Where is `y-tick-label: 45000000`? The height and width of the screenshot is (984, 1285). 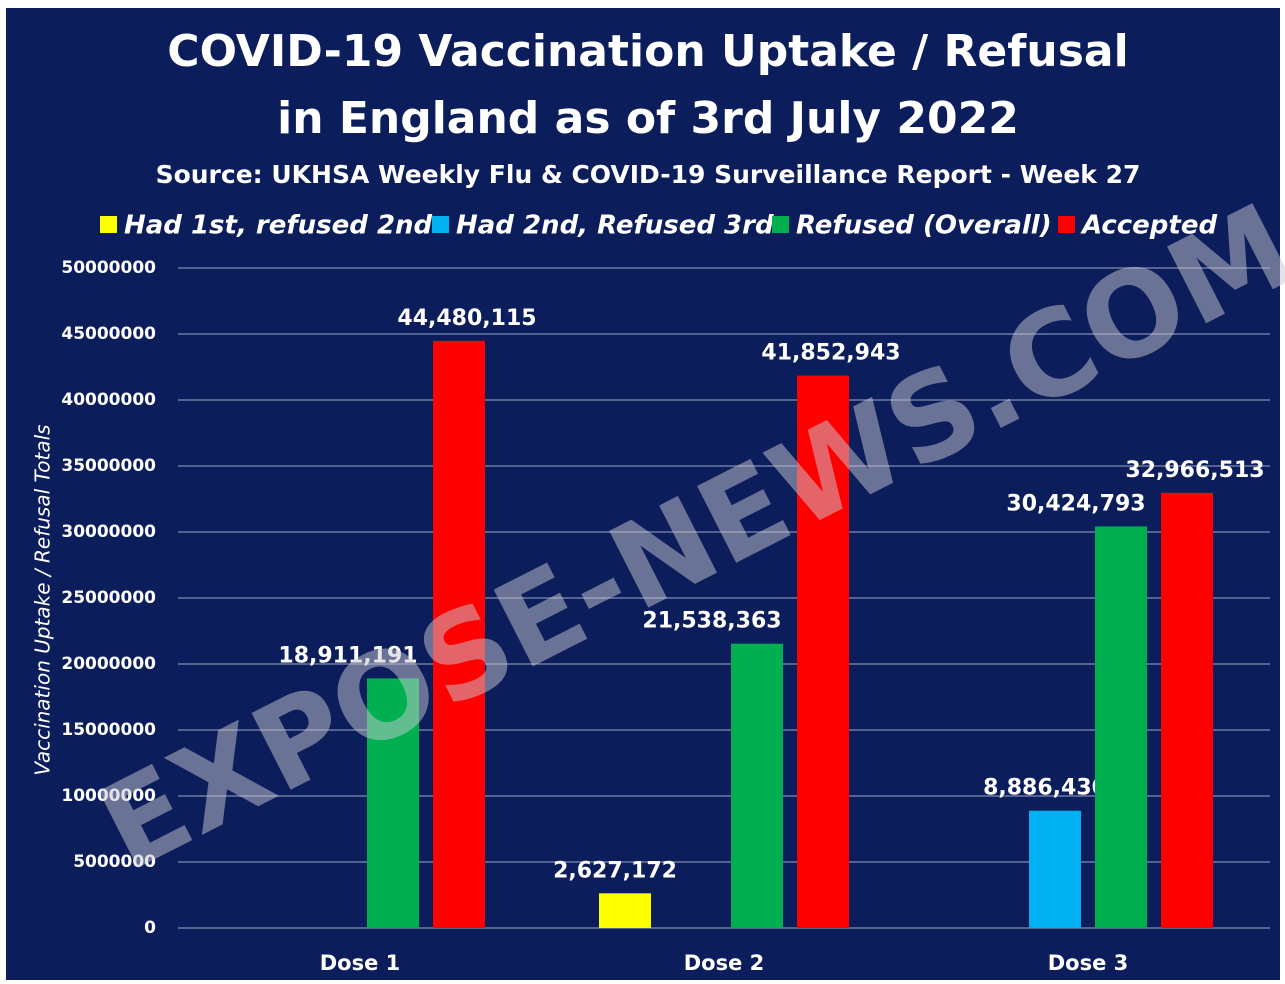 y-tick-label: 45000000 is located at coordinates (108, 334).